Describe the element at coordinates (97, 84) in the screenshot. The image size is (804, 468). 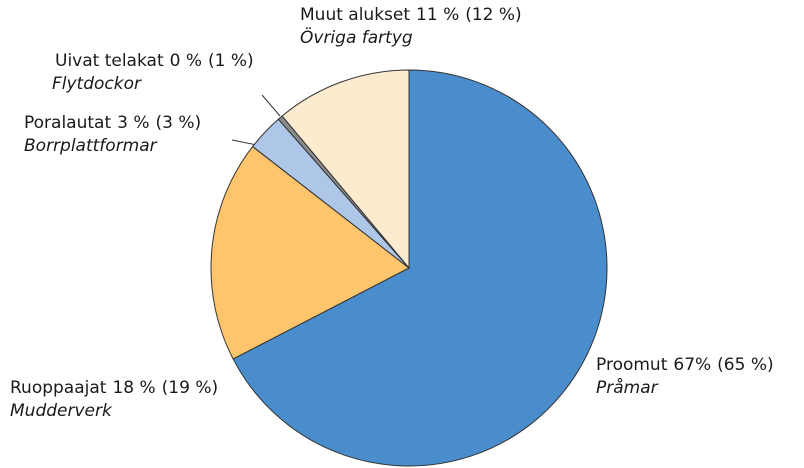
I see `translation-label: Flytdockor` at that location.